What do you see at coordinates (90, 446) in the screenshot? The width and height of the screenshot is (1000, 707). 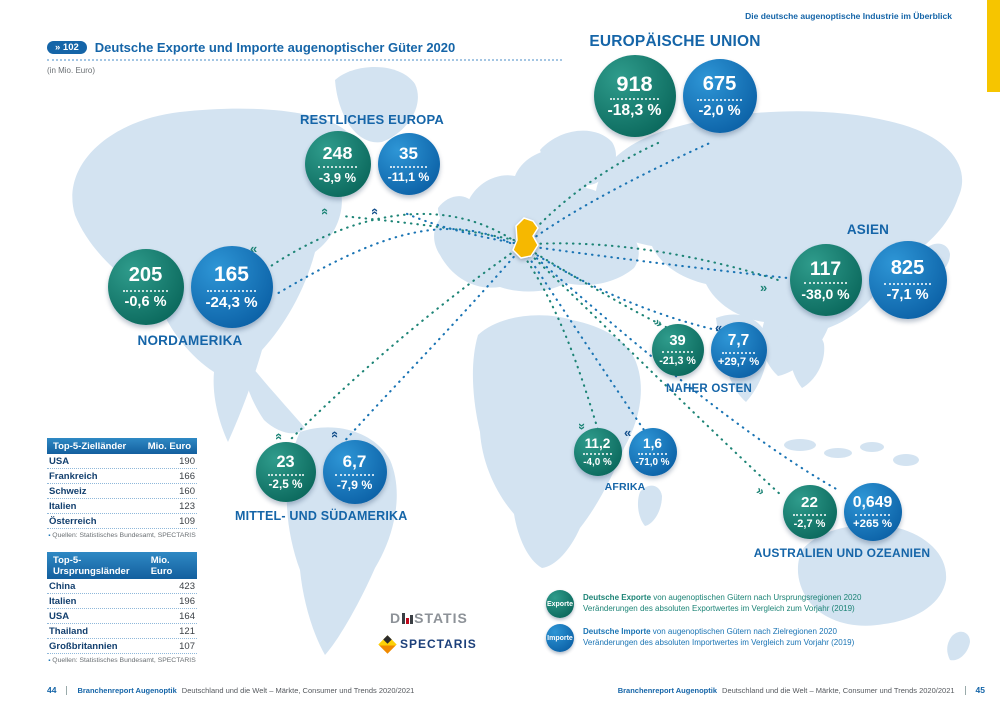 I see `table-title: Top-5-Zielländer` at bounding box center [90, 446].